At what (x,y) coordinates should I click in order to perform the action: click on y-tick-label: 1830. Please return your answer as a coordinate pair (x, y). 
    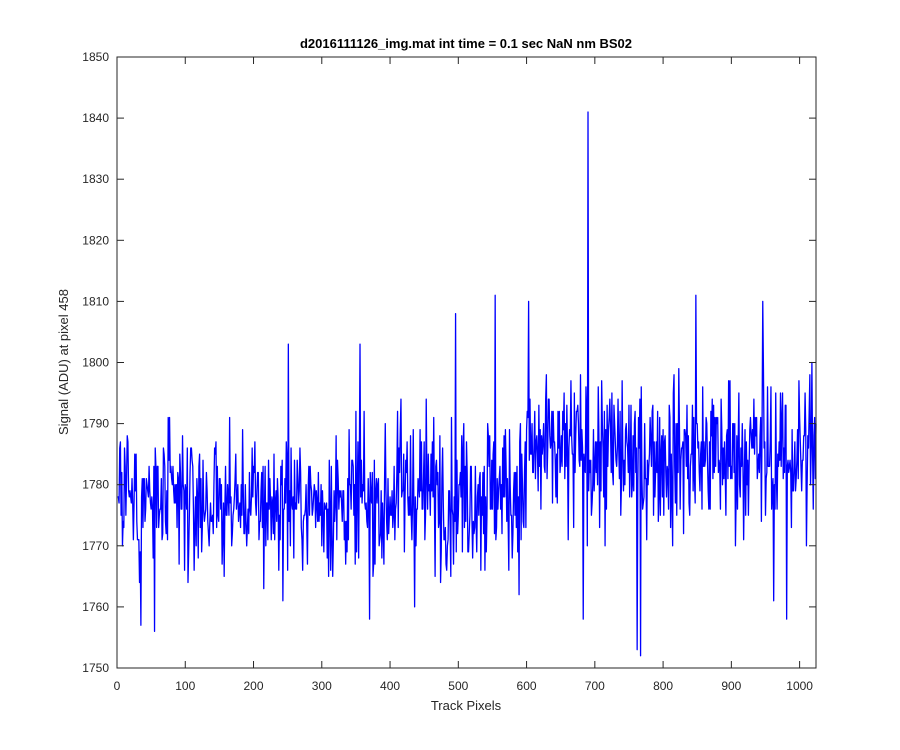
    Looking at the image, I should click on (95, 179).